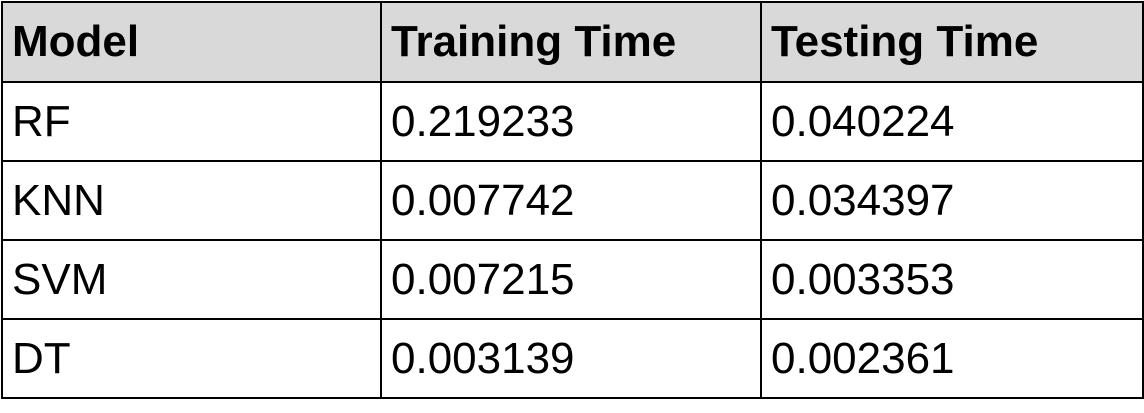  What do you see at coordinates (952, 121) in the screenshot?
I see `testing-time-cell: 0.040224` at bounding box center [952, 121].